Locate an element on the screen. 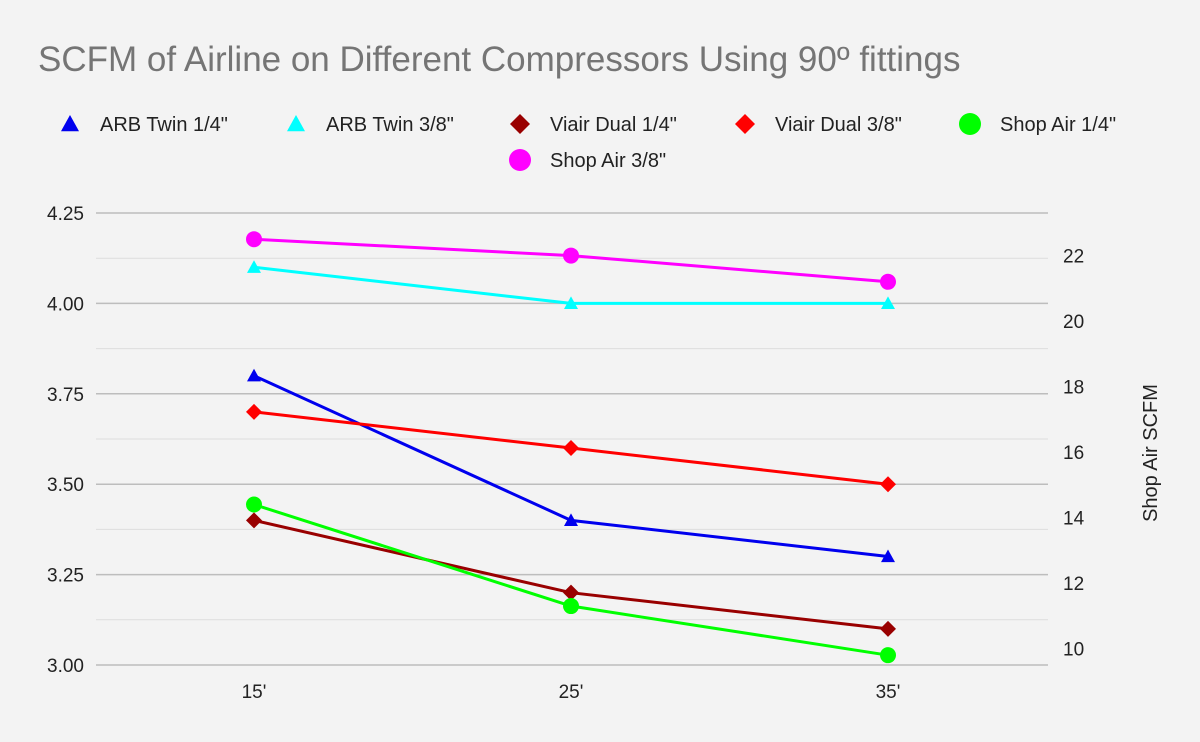  y-tick-label-right: 18 is located at coordinates (1073, 388).